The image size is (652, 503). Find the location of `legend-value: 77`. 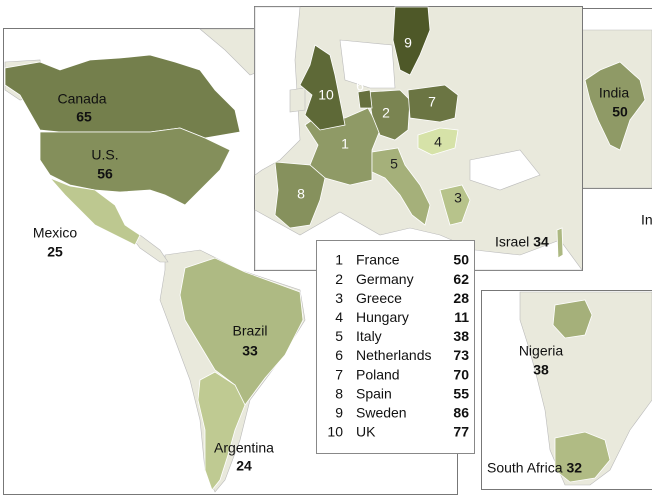

legend-value: 77 is located at coordinates (461, 432).